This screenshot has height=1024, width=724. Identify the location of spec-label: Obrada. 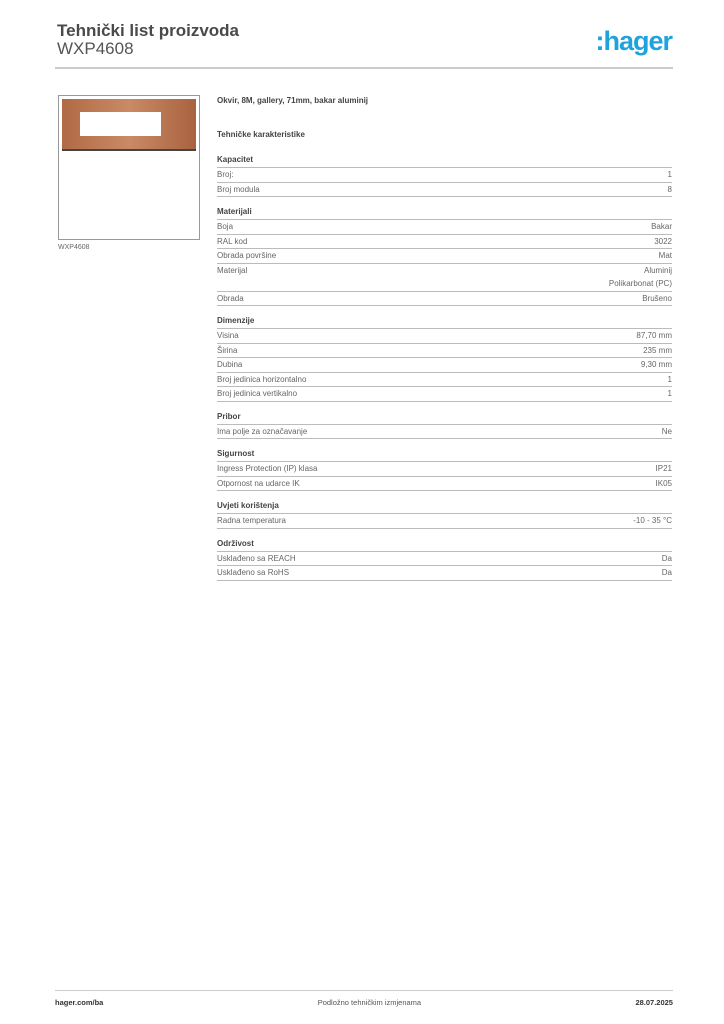
(230, 298).